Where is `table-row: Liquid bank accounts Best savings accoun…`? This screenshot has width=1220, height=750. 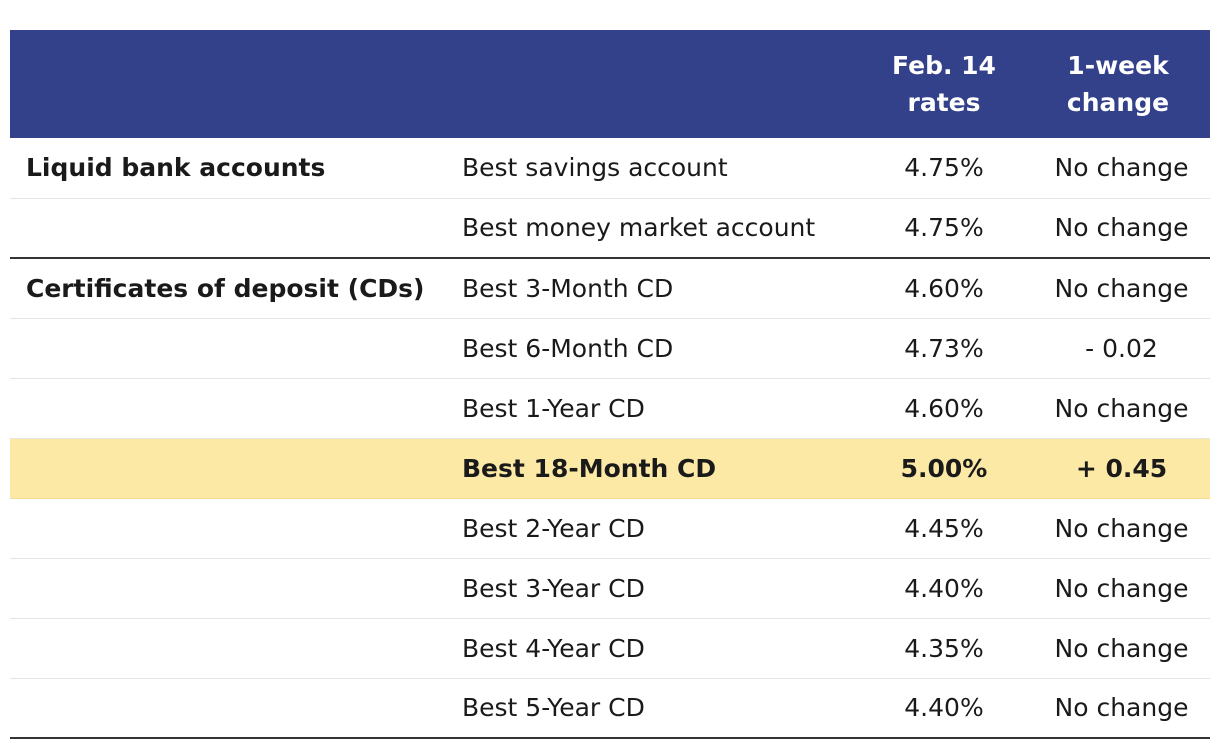 table-row: Liquid bank accounts Best savings accoun… is located at coordinates (610, 168).